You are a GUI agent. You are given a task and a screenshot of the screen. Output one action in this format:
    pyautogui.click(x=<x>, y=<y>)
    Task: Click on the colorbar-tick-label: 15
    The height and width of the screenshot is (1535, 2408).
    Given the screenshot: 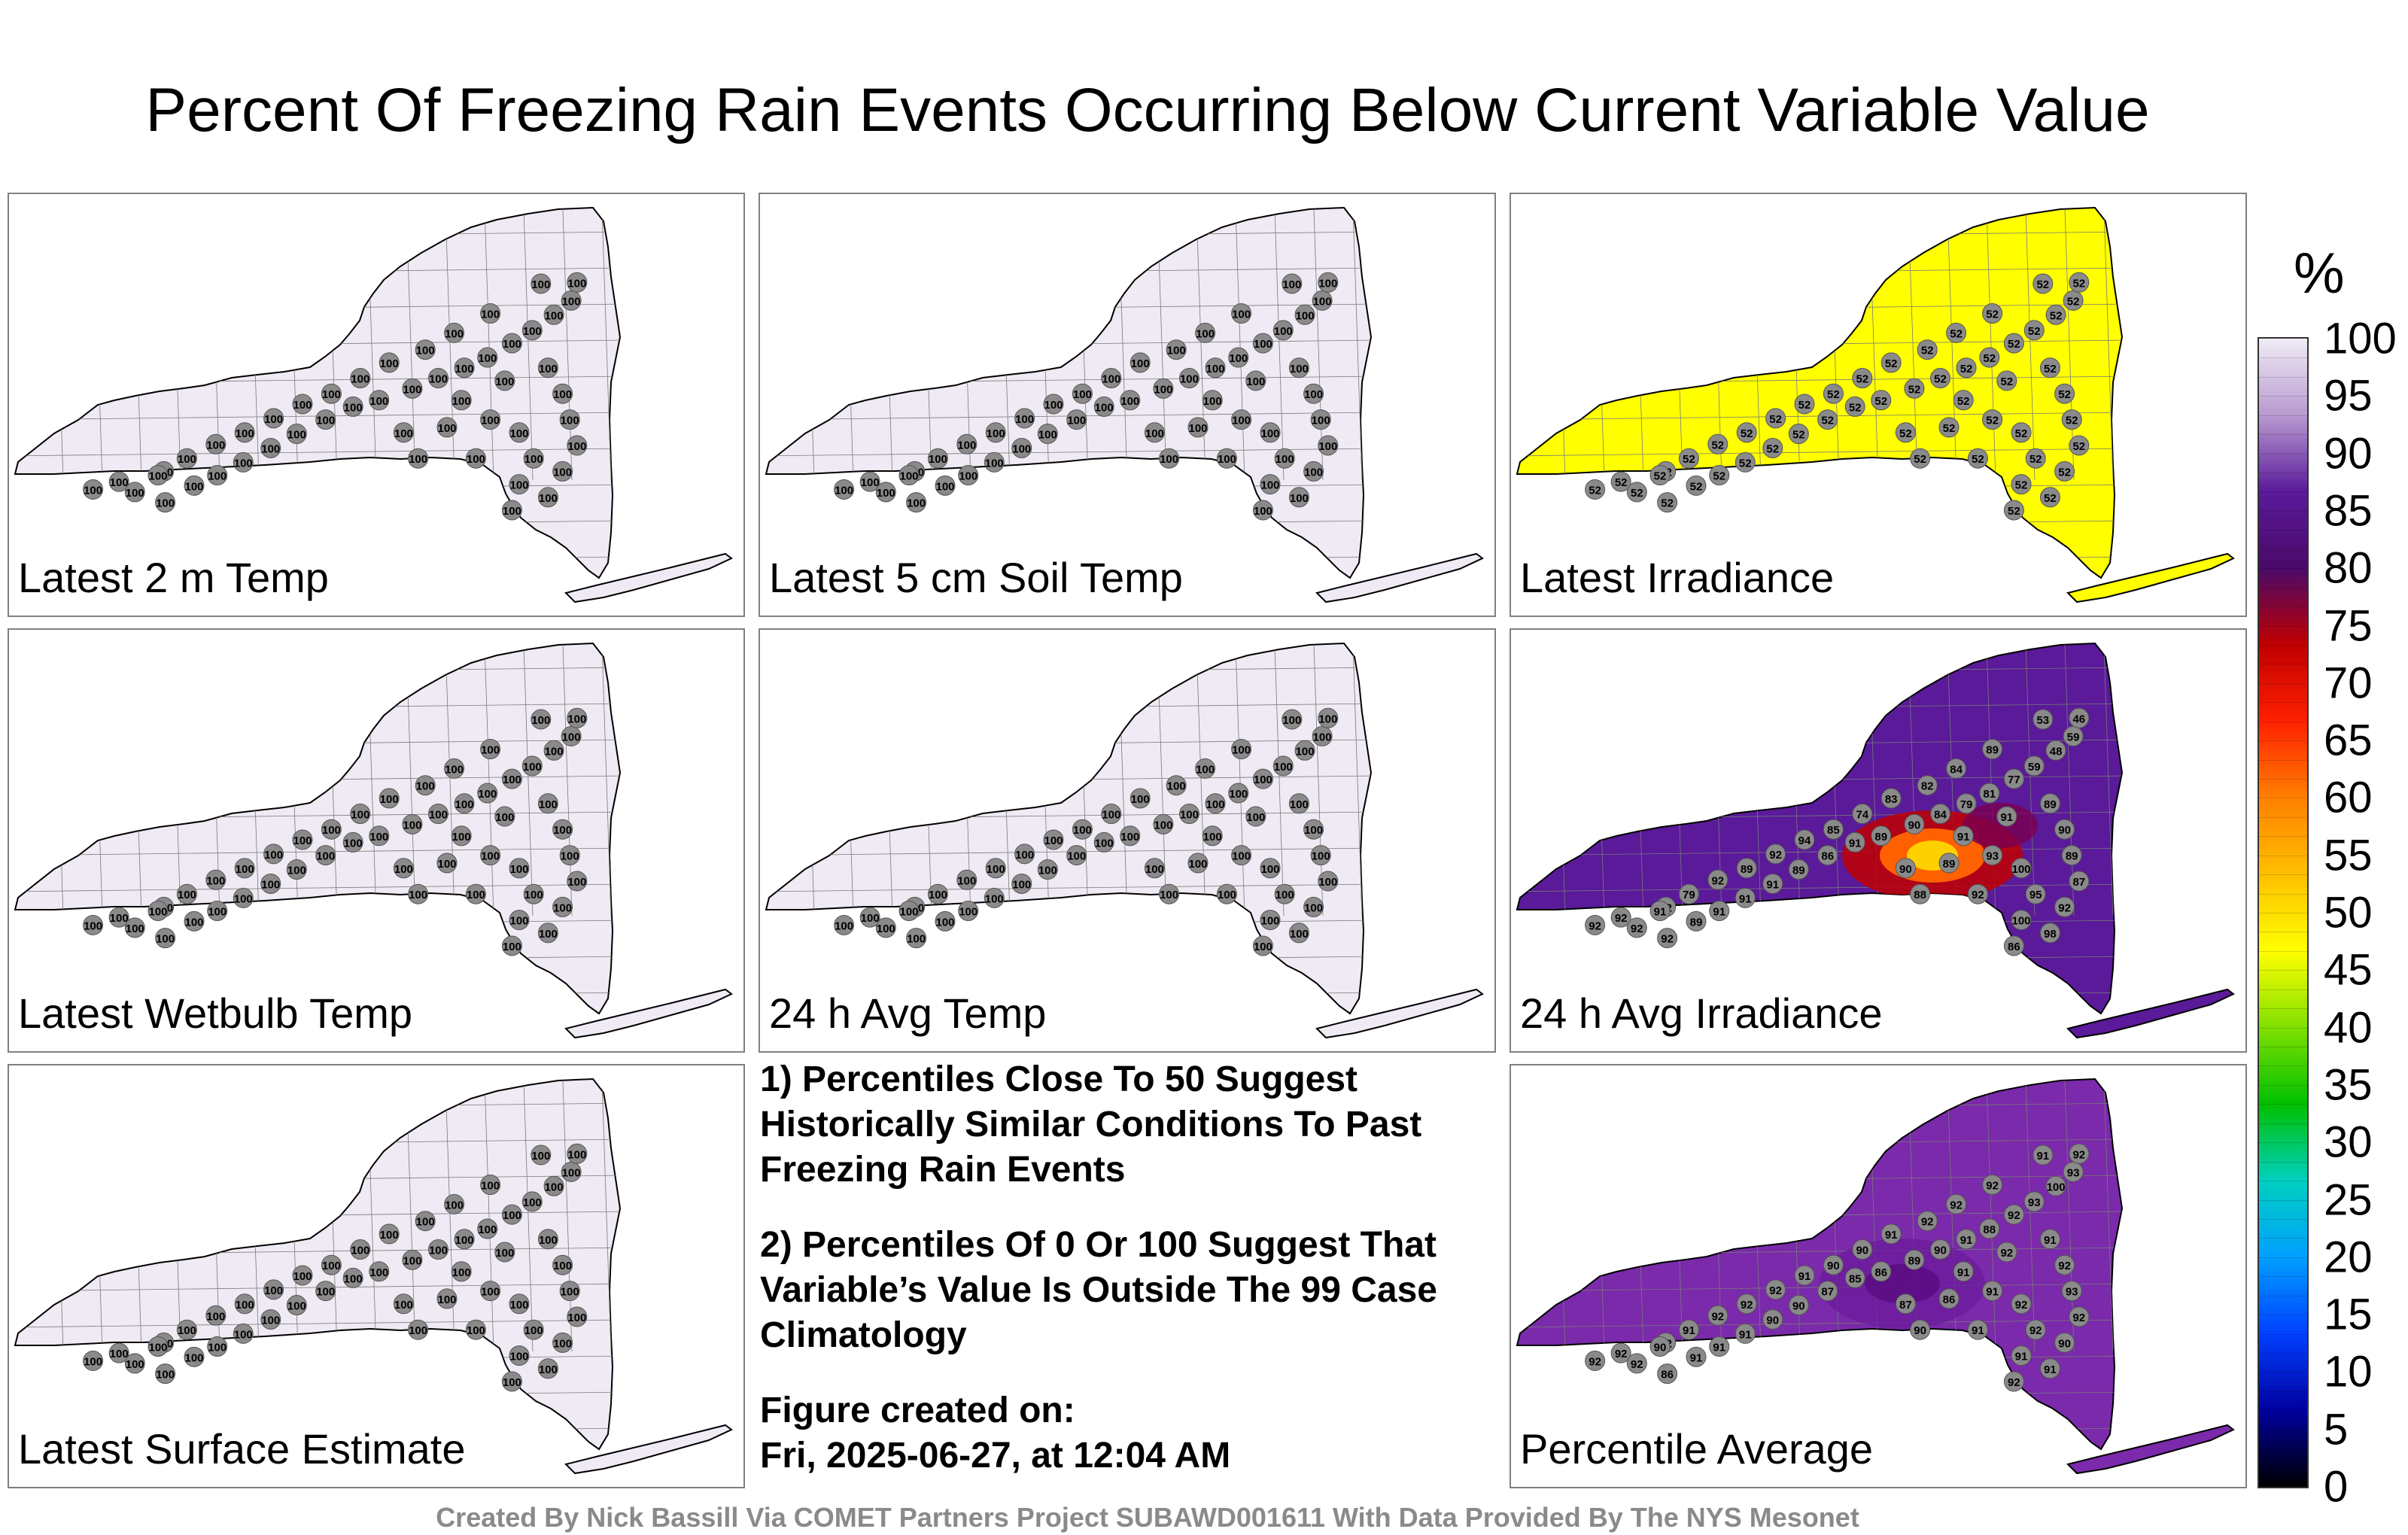 What is the action you would take?
    pyautogui.click(x=2348, y=1314)
    